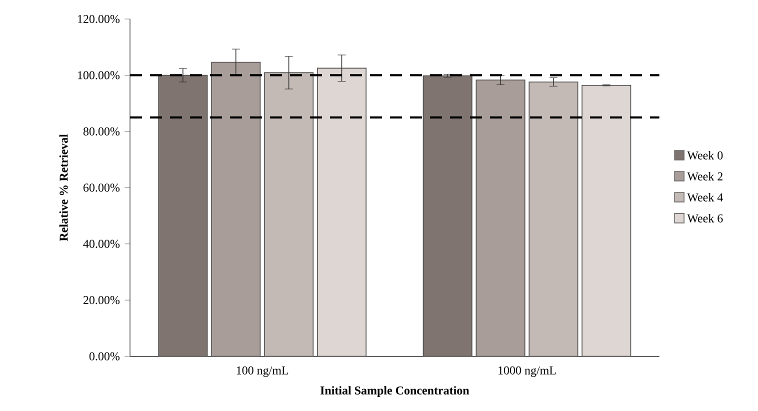 The image size is (758, 411). Describe the element at coordinates (101, 300) in the screenshot. I see `y-tick-label: 20.00%` at that location.